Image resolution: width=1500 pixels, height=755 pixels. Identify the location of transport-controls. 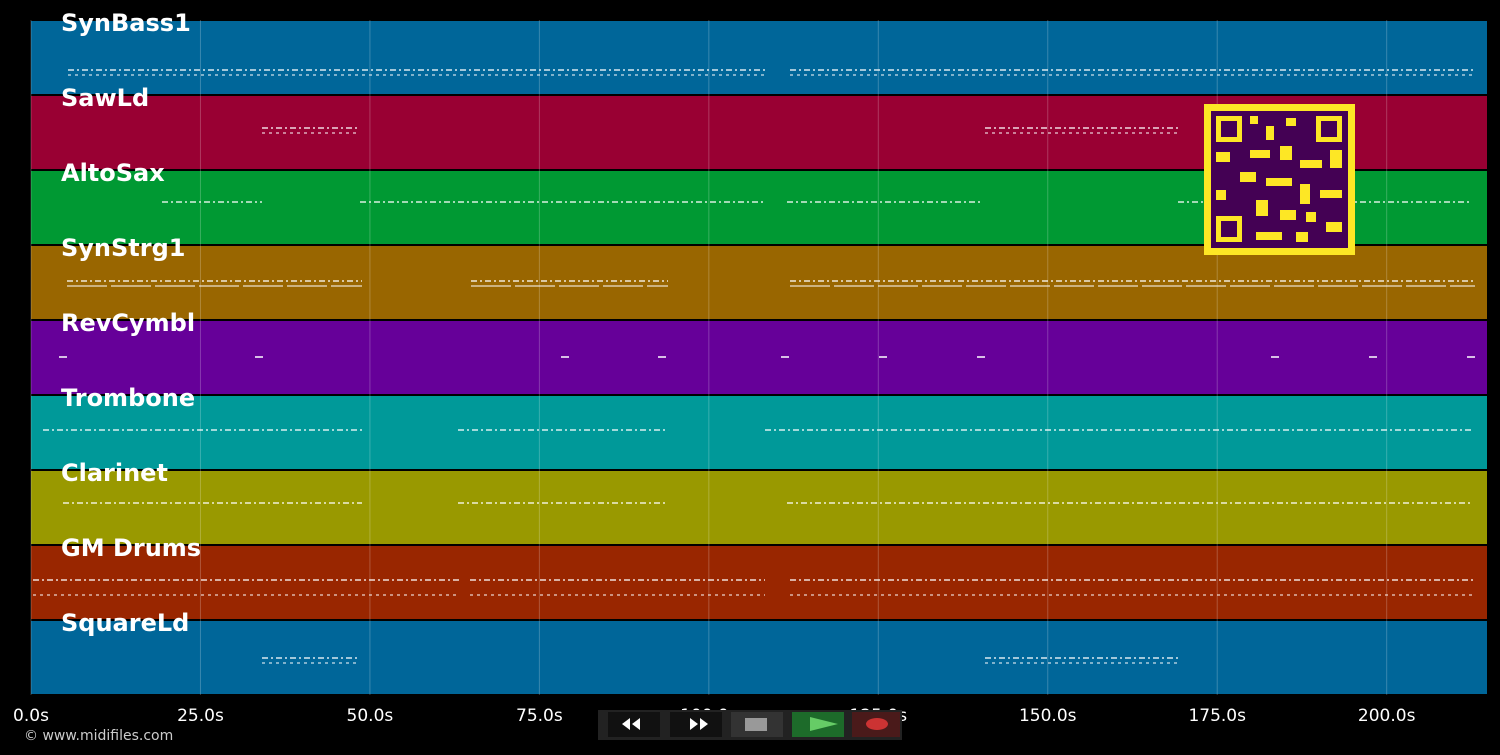
(750, 725).